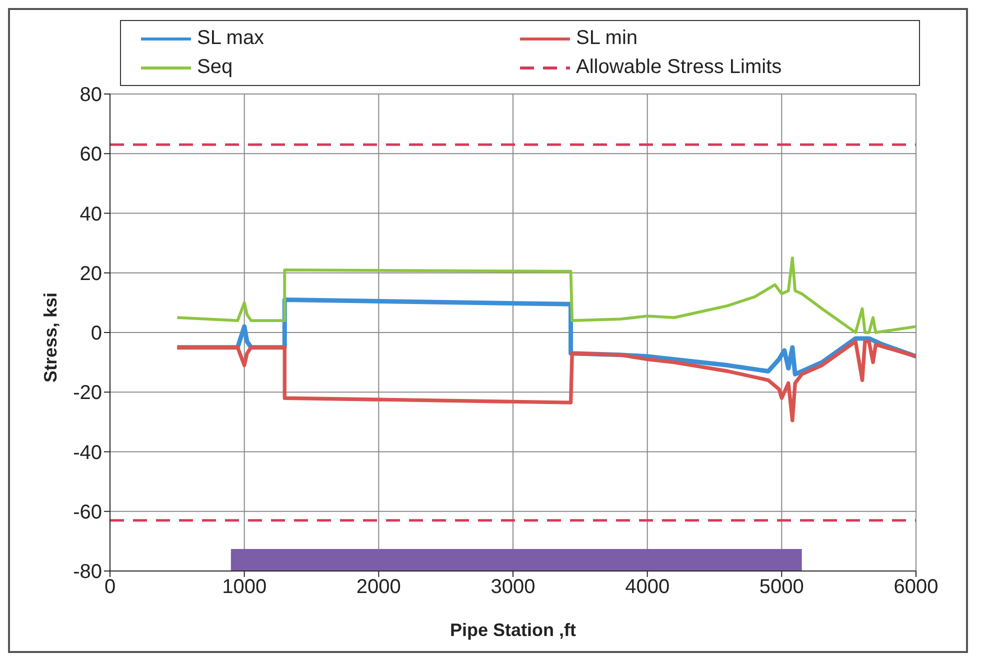 Image resolution: width=984 pixels, height=668 pixels. What do you see at coordinates (378, 587) in the screenshot?
I see `x-tick-label: 2000` at bounding box center [378, 587].